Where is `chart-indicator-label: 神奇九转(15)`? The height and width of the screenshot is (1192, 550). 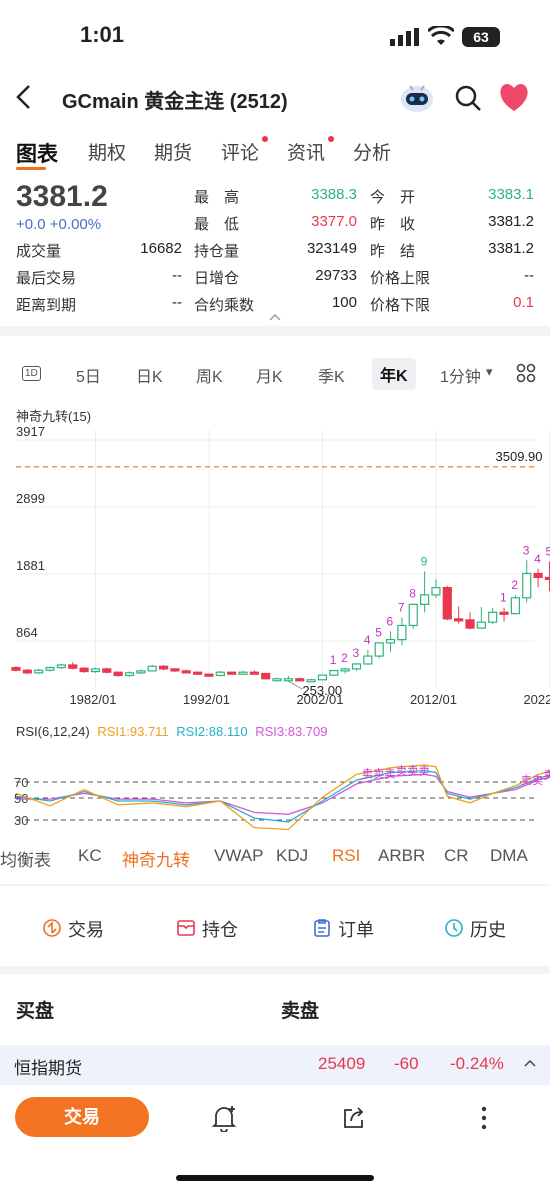 chart-indicator-label: 神奇九转(15) is located at coordinates (54, 416).